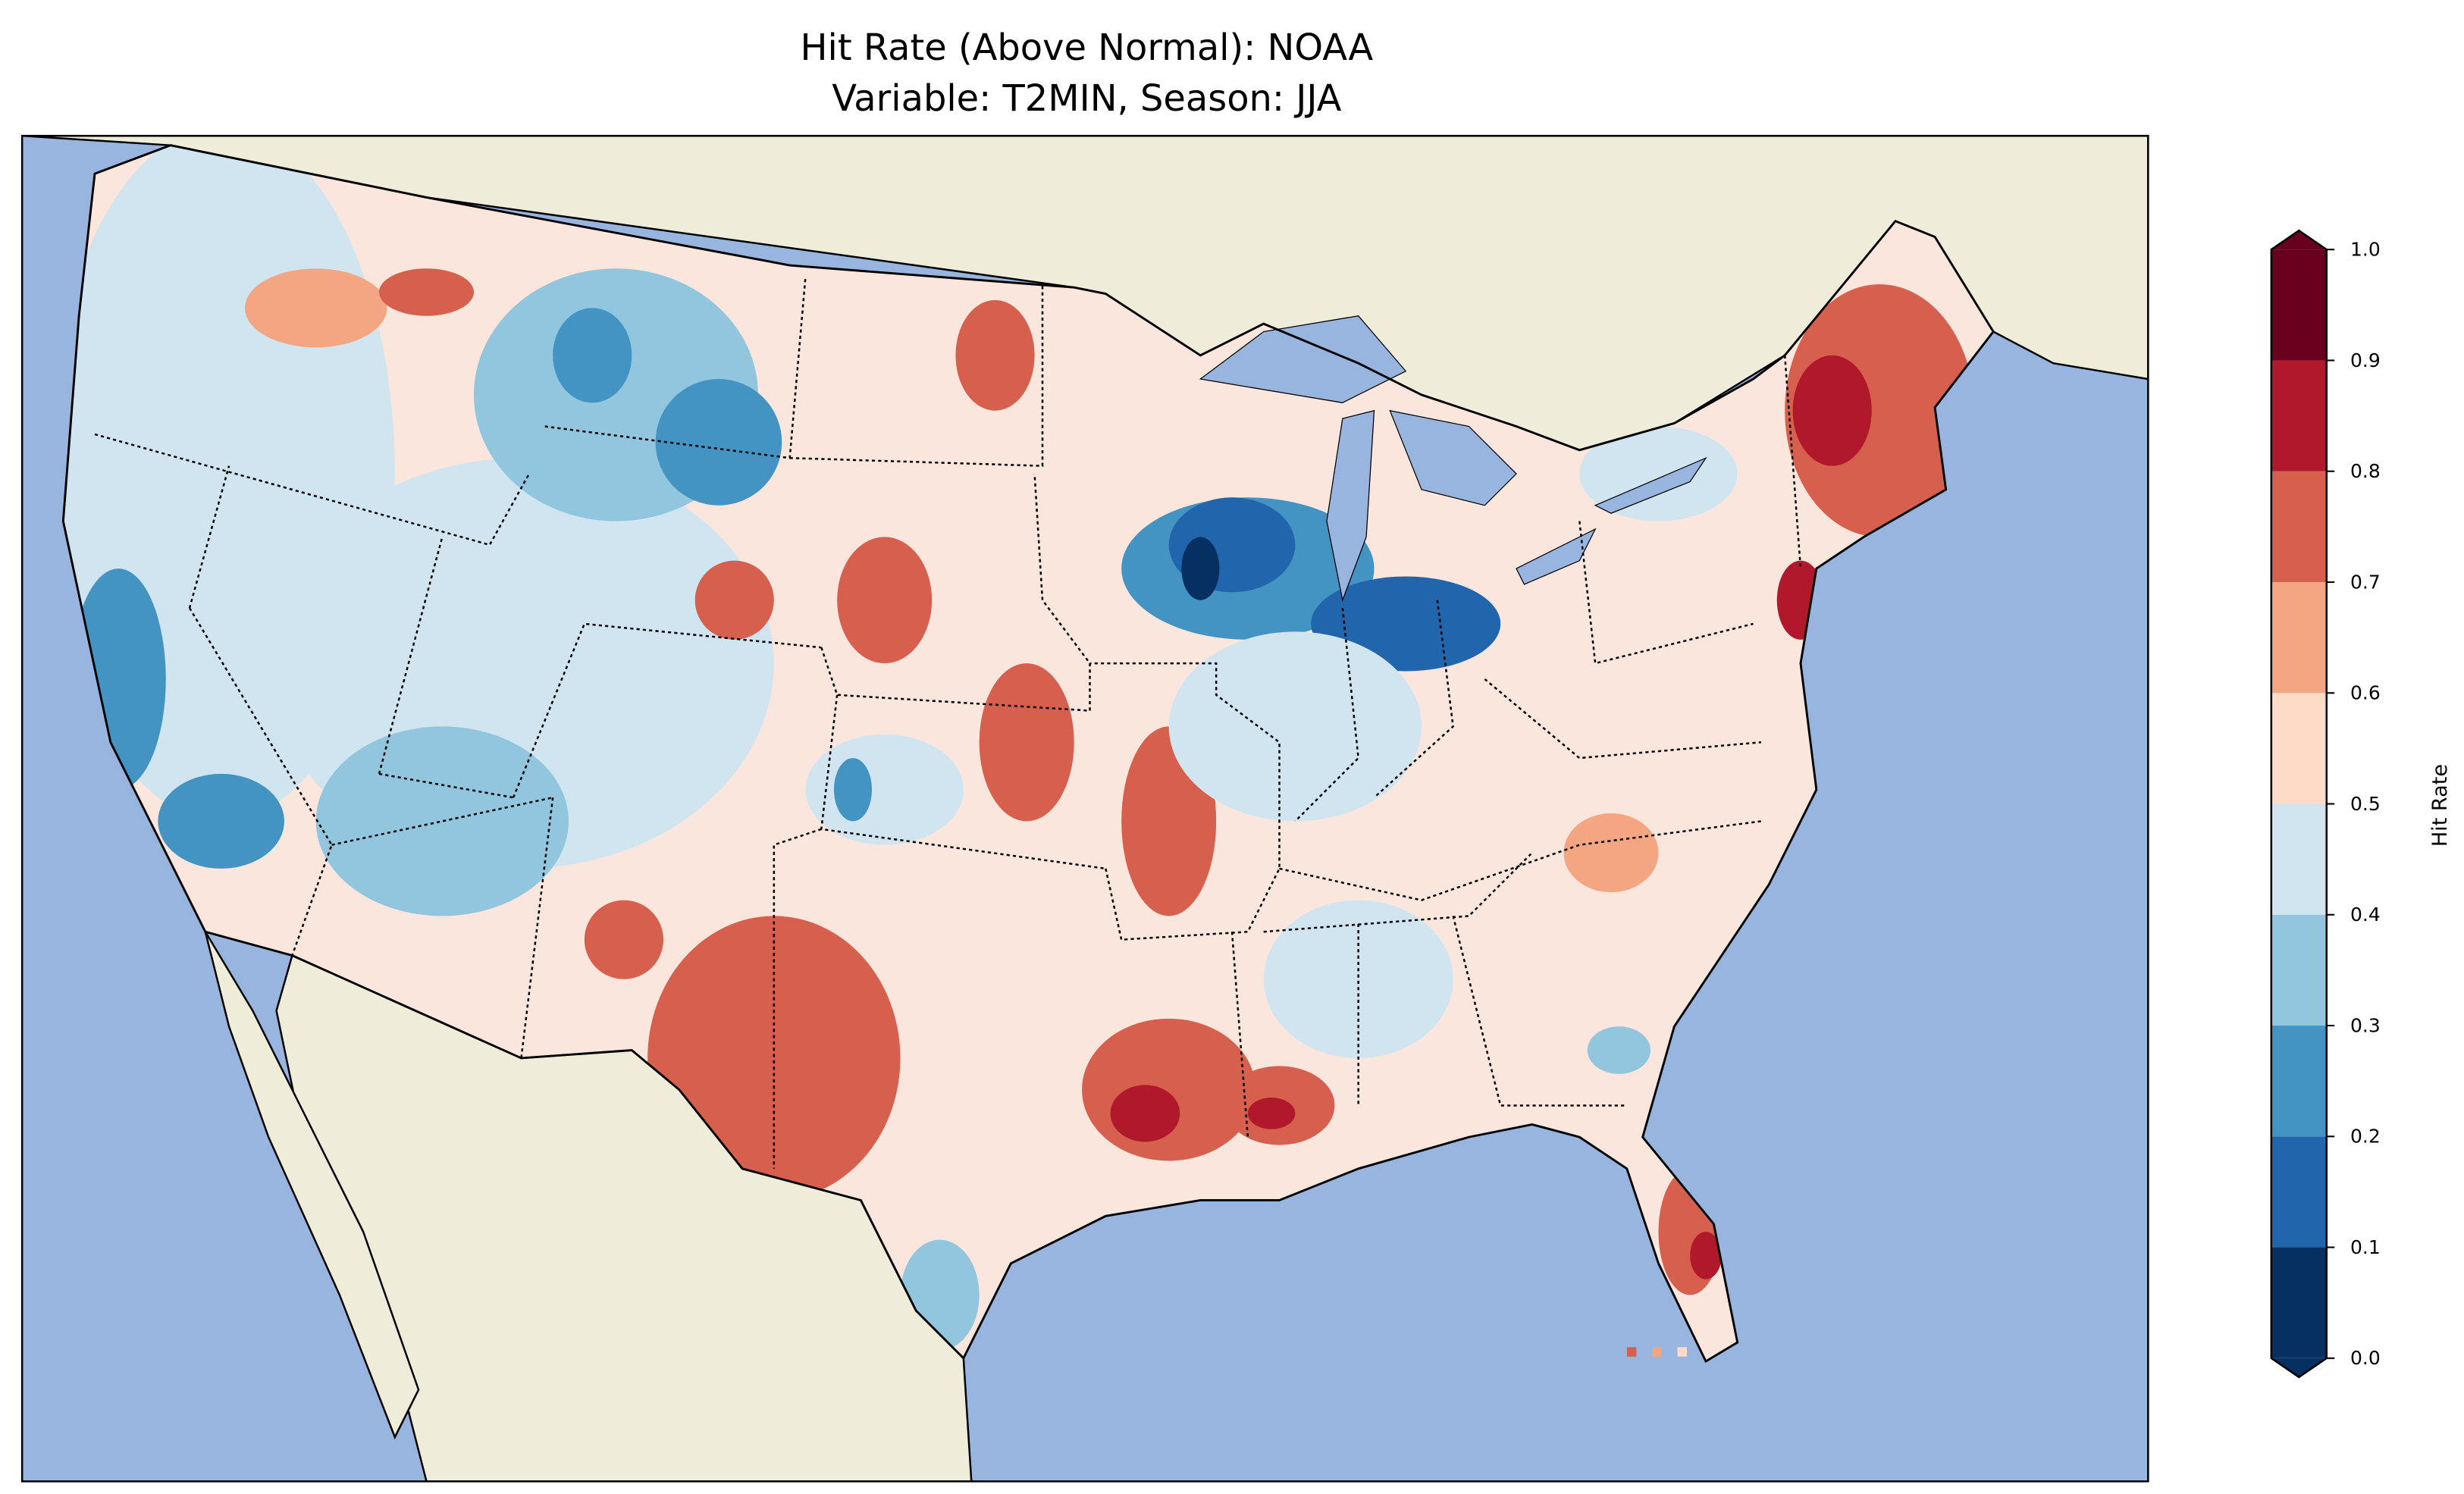  Describe the element at coordinates (1086, 99) in the screenshot. I see `chart-title-line2: Variable: T2MIN, Season: JJA` at that location.